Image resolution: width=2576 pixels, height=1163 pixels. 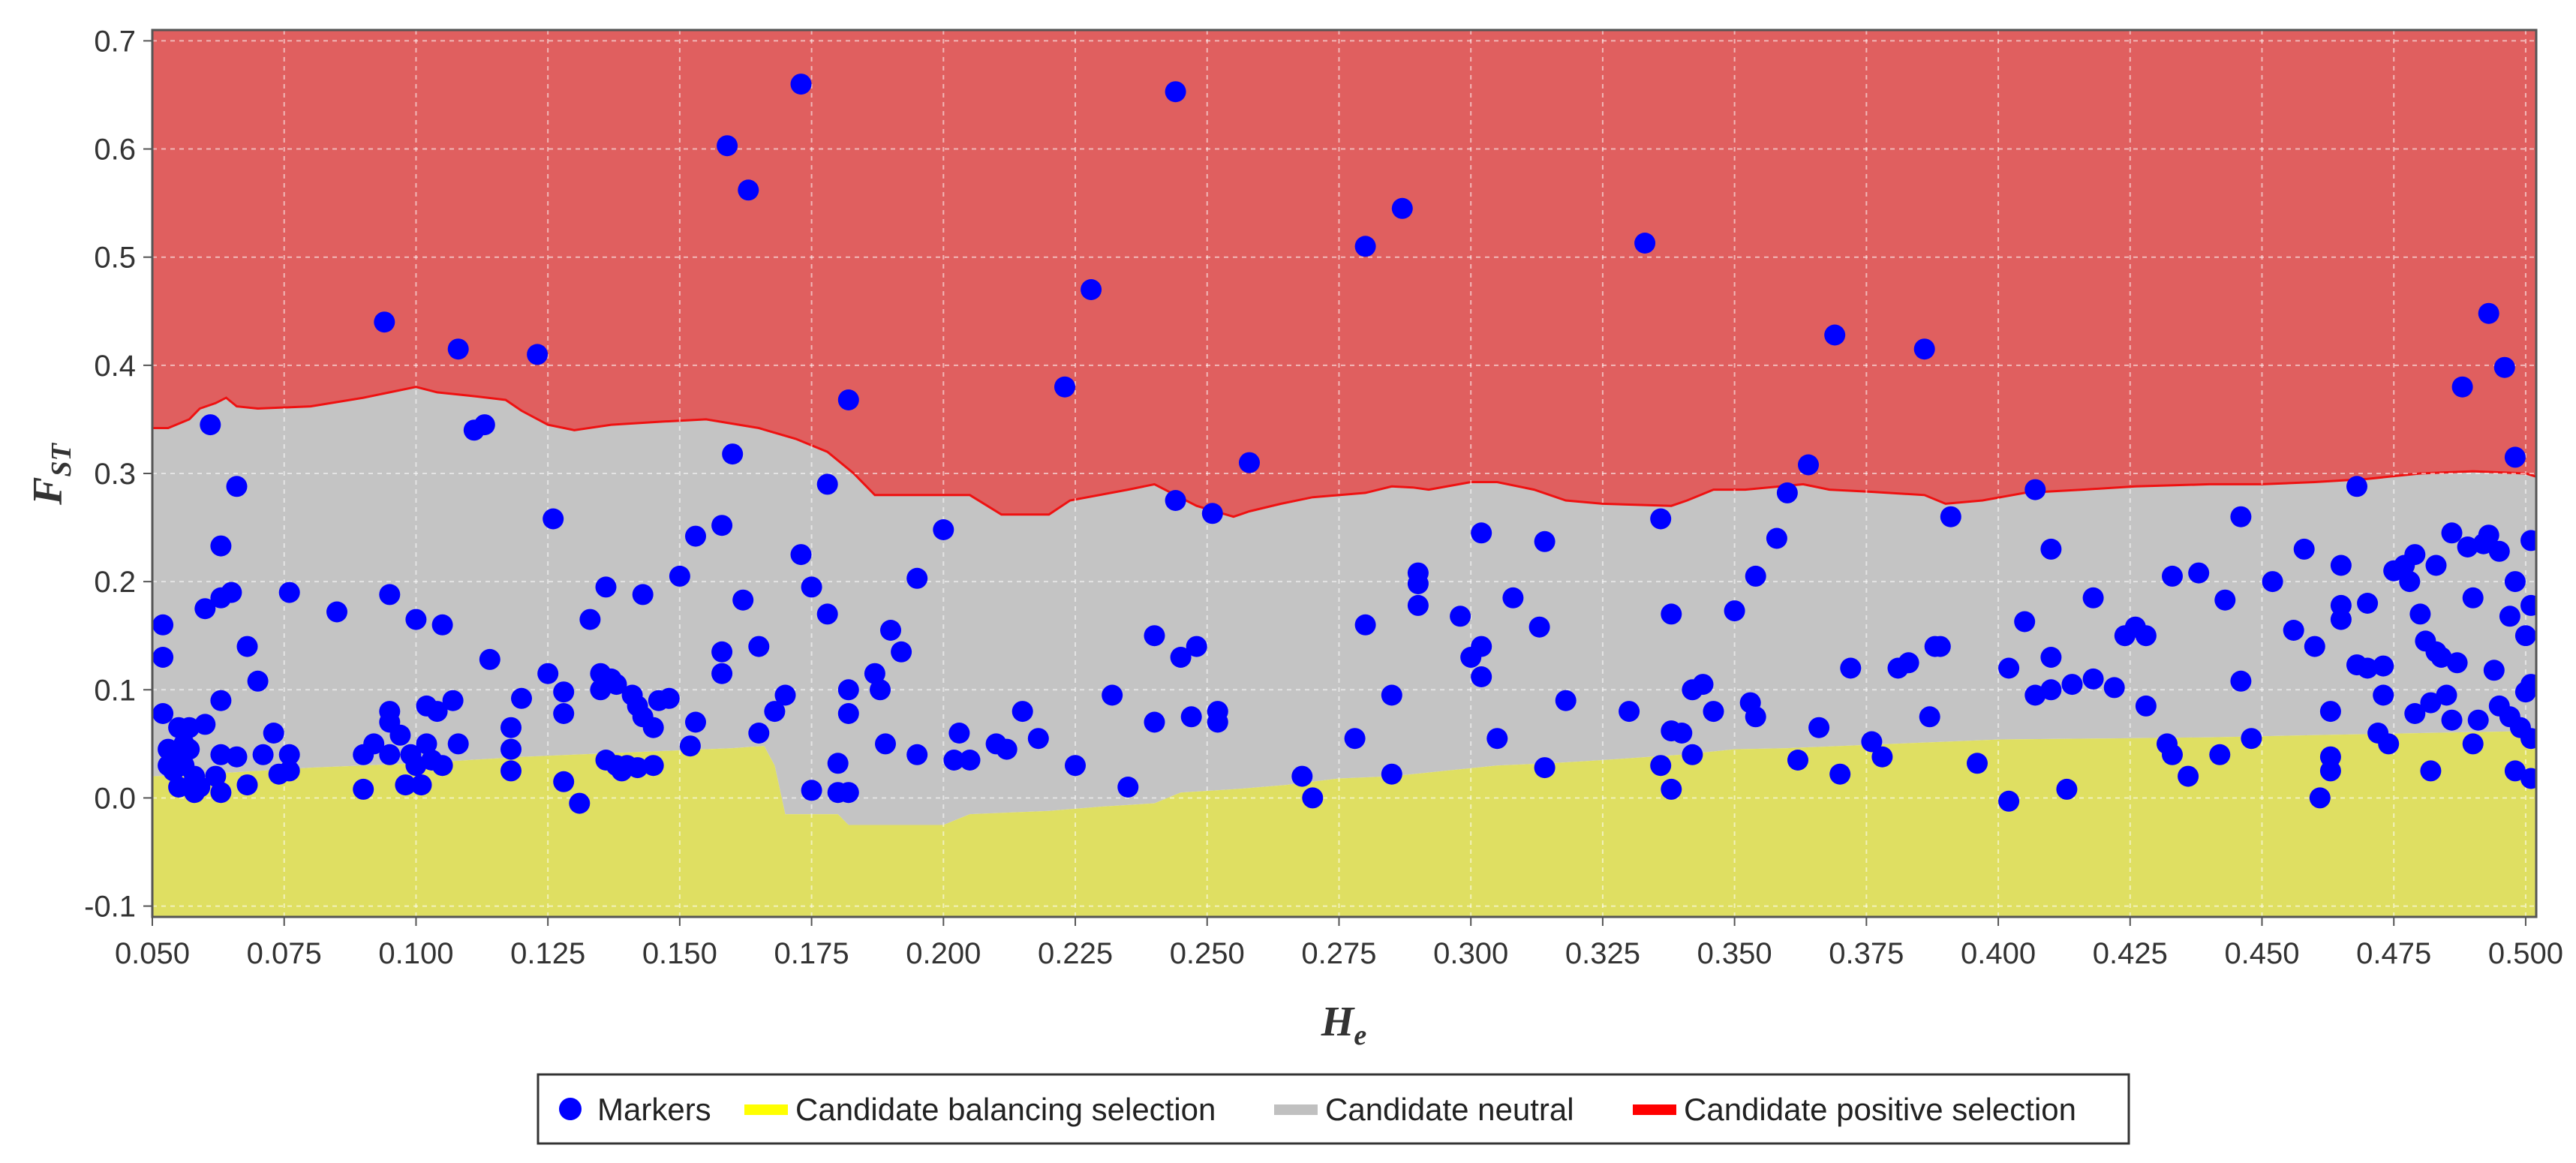 I want to click on x-tick-label: 0.125, so click(x=547, y=953).